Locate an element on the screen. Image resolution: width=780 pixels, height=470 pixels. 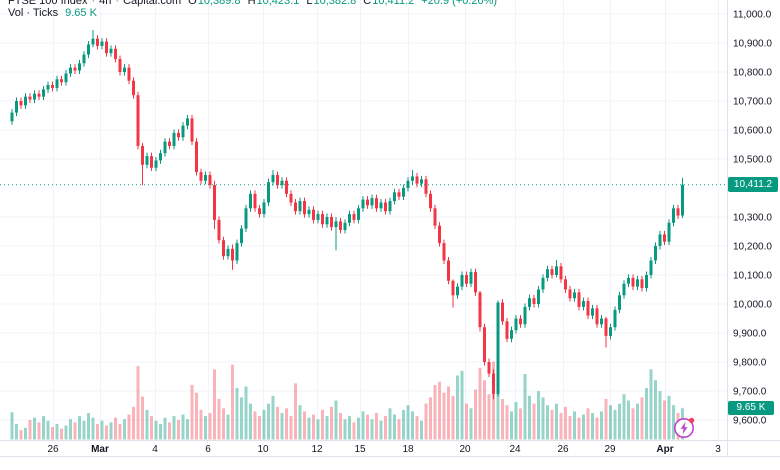
svg-text: 9,700.0 is located at coordinates (750, 392).